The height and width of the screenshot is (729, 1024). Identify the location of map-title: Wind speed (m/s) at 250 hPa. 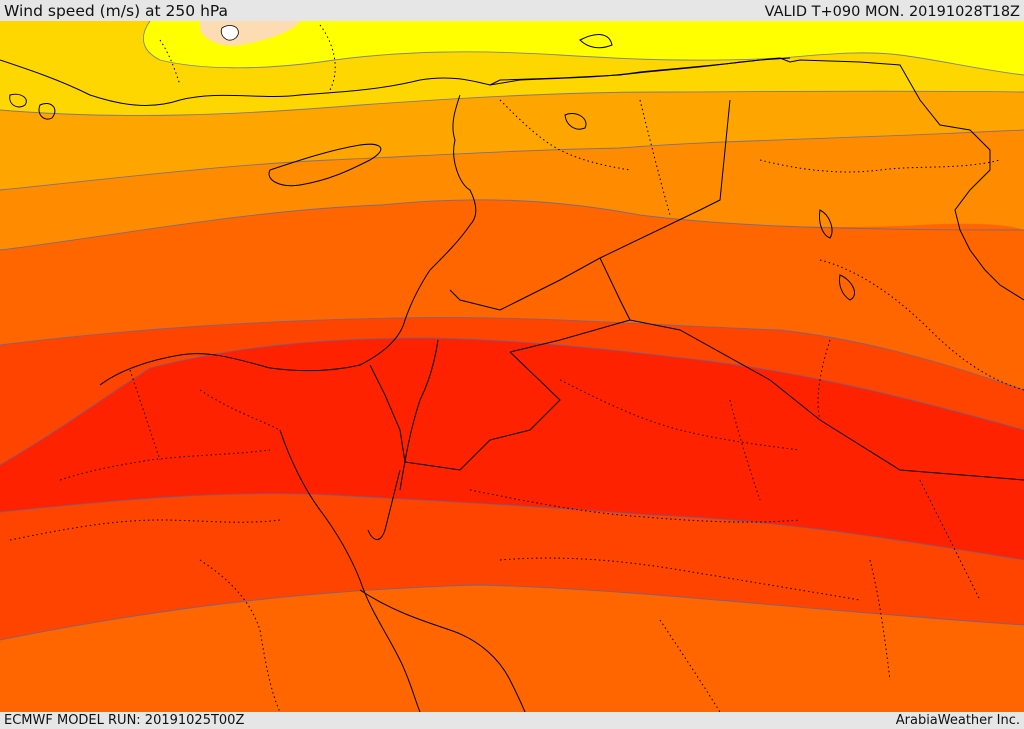
(116, 11).